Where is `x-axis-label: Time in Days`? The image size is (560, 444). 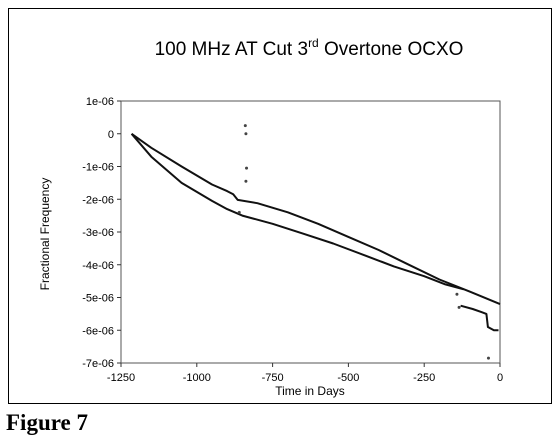
x-axis-label: Time in Days is located at coordinates (310, 391).